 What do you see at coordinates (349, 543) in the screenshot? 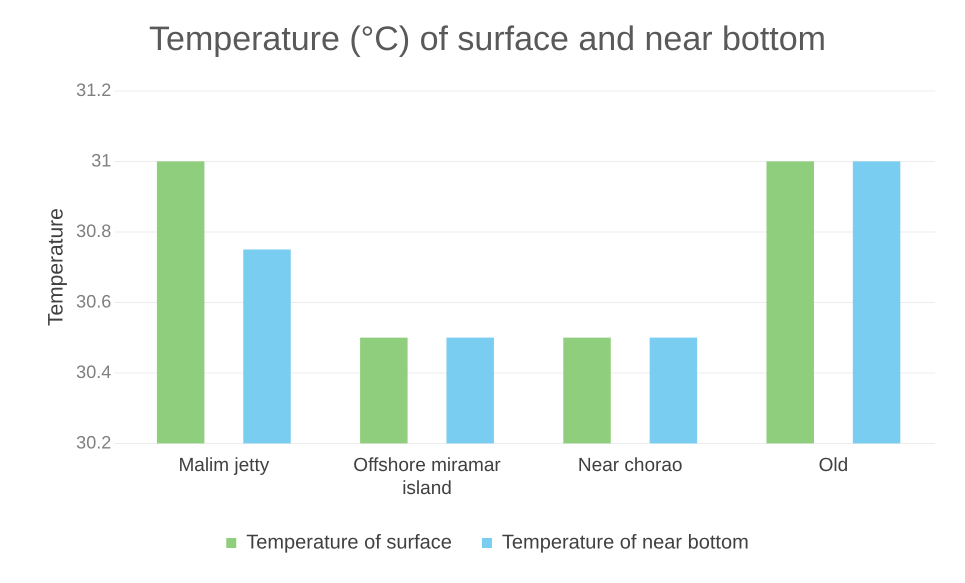
I see `legend-label: Temperature of surface` at bounding box center [349, 543].